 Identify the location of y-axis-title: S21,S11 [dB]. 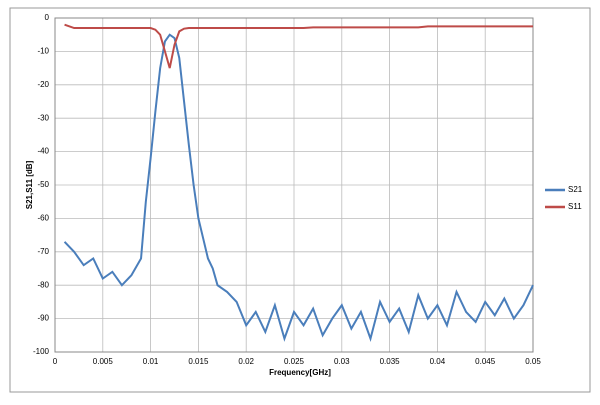
(29, 184).